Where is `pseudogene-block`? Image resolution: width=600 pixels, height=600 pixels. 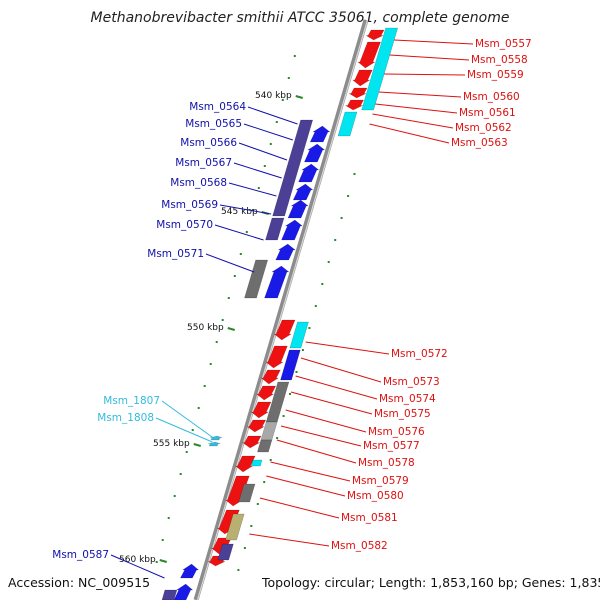 pseudogene-block is located at coordinates (265, 446).